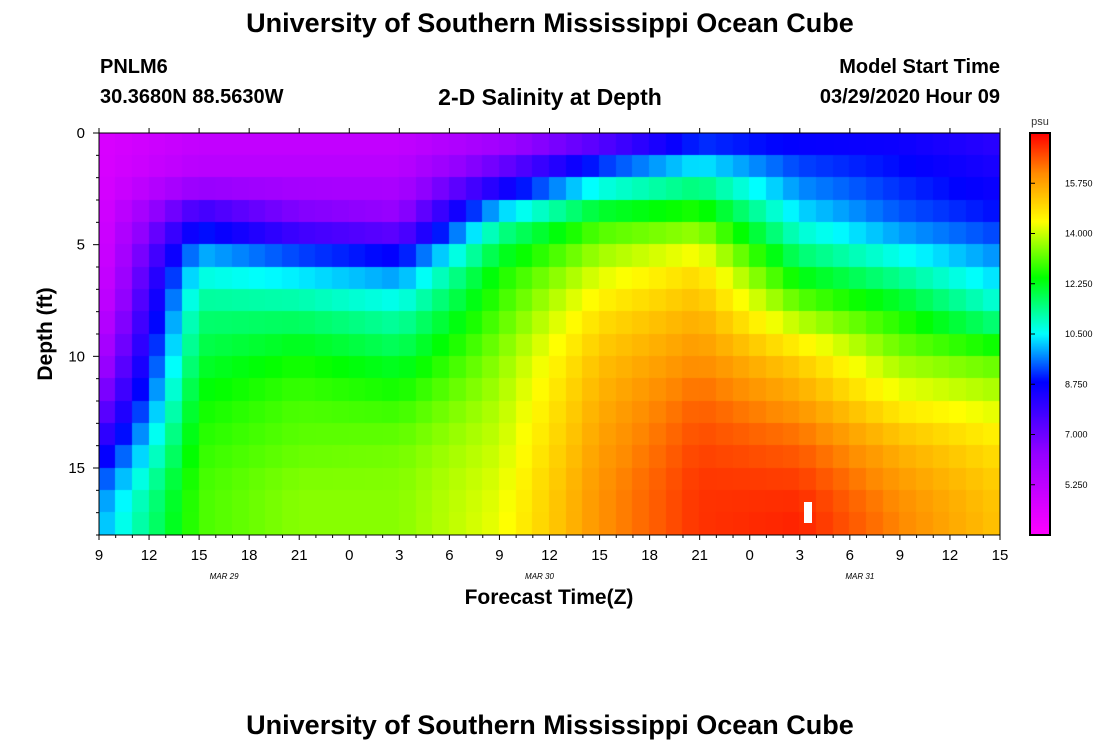 This screenshot has height=750, width=1100. What do you see at coordinates (1079, 284) in the screenshot?
I see `colorbar-tick-label: 12.250` at bounding box center [1079, 284].